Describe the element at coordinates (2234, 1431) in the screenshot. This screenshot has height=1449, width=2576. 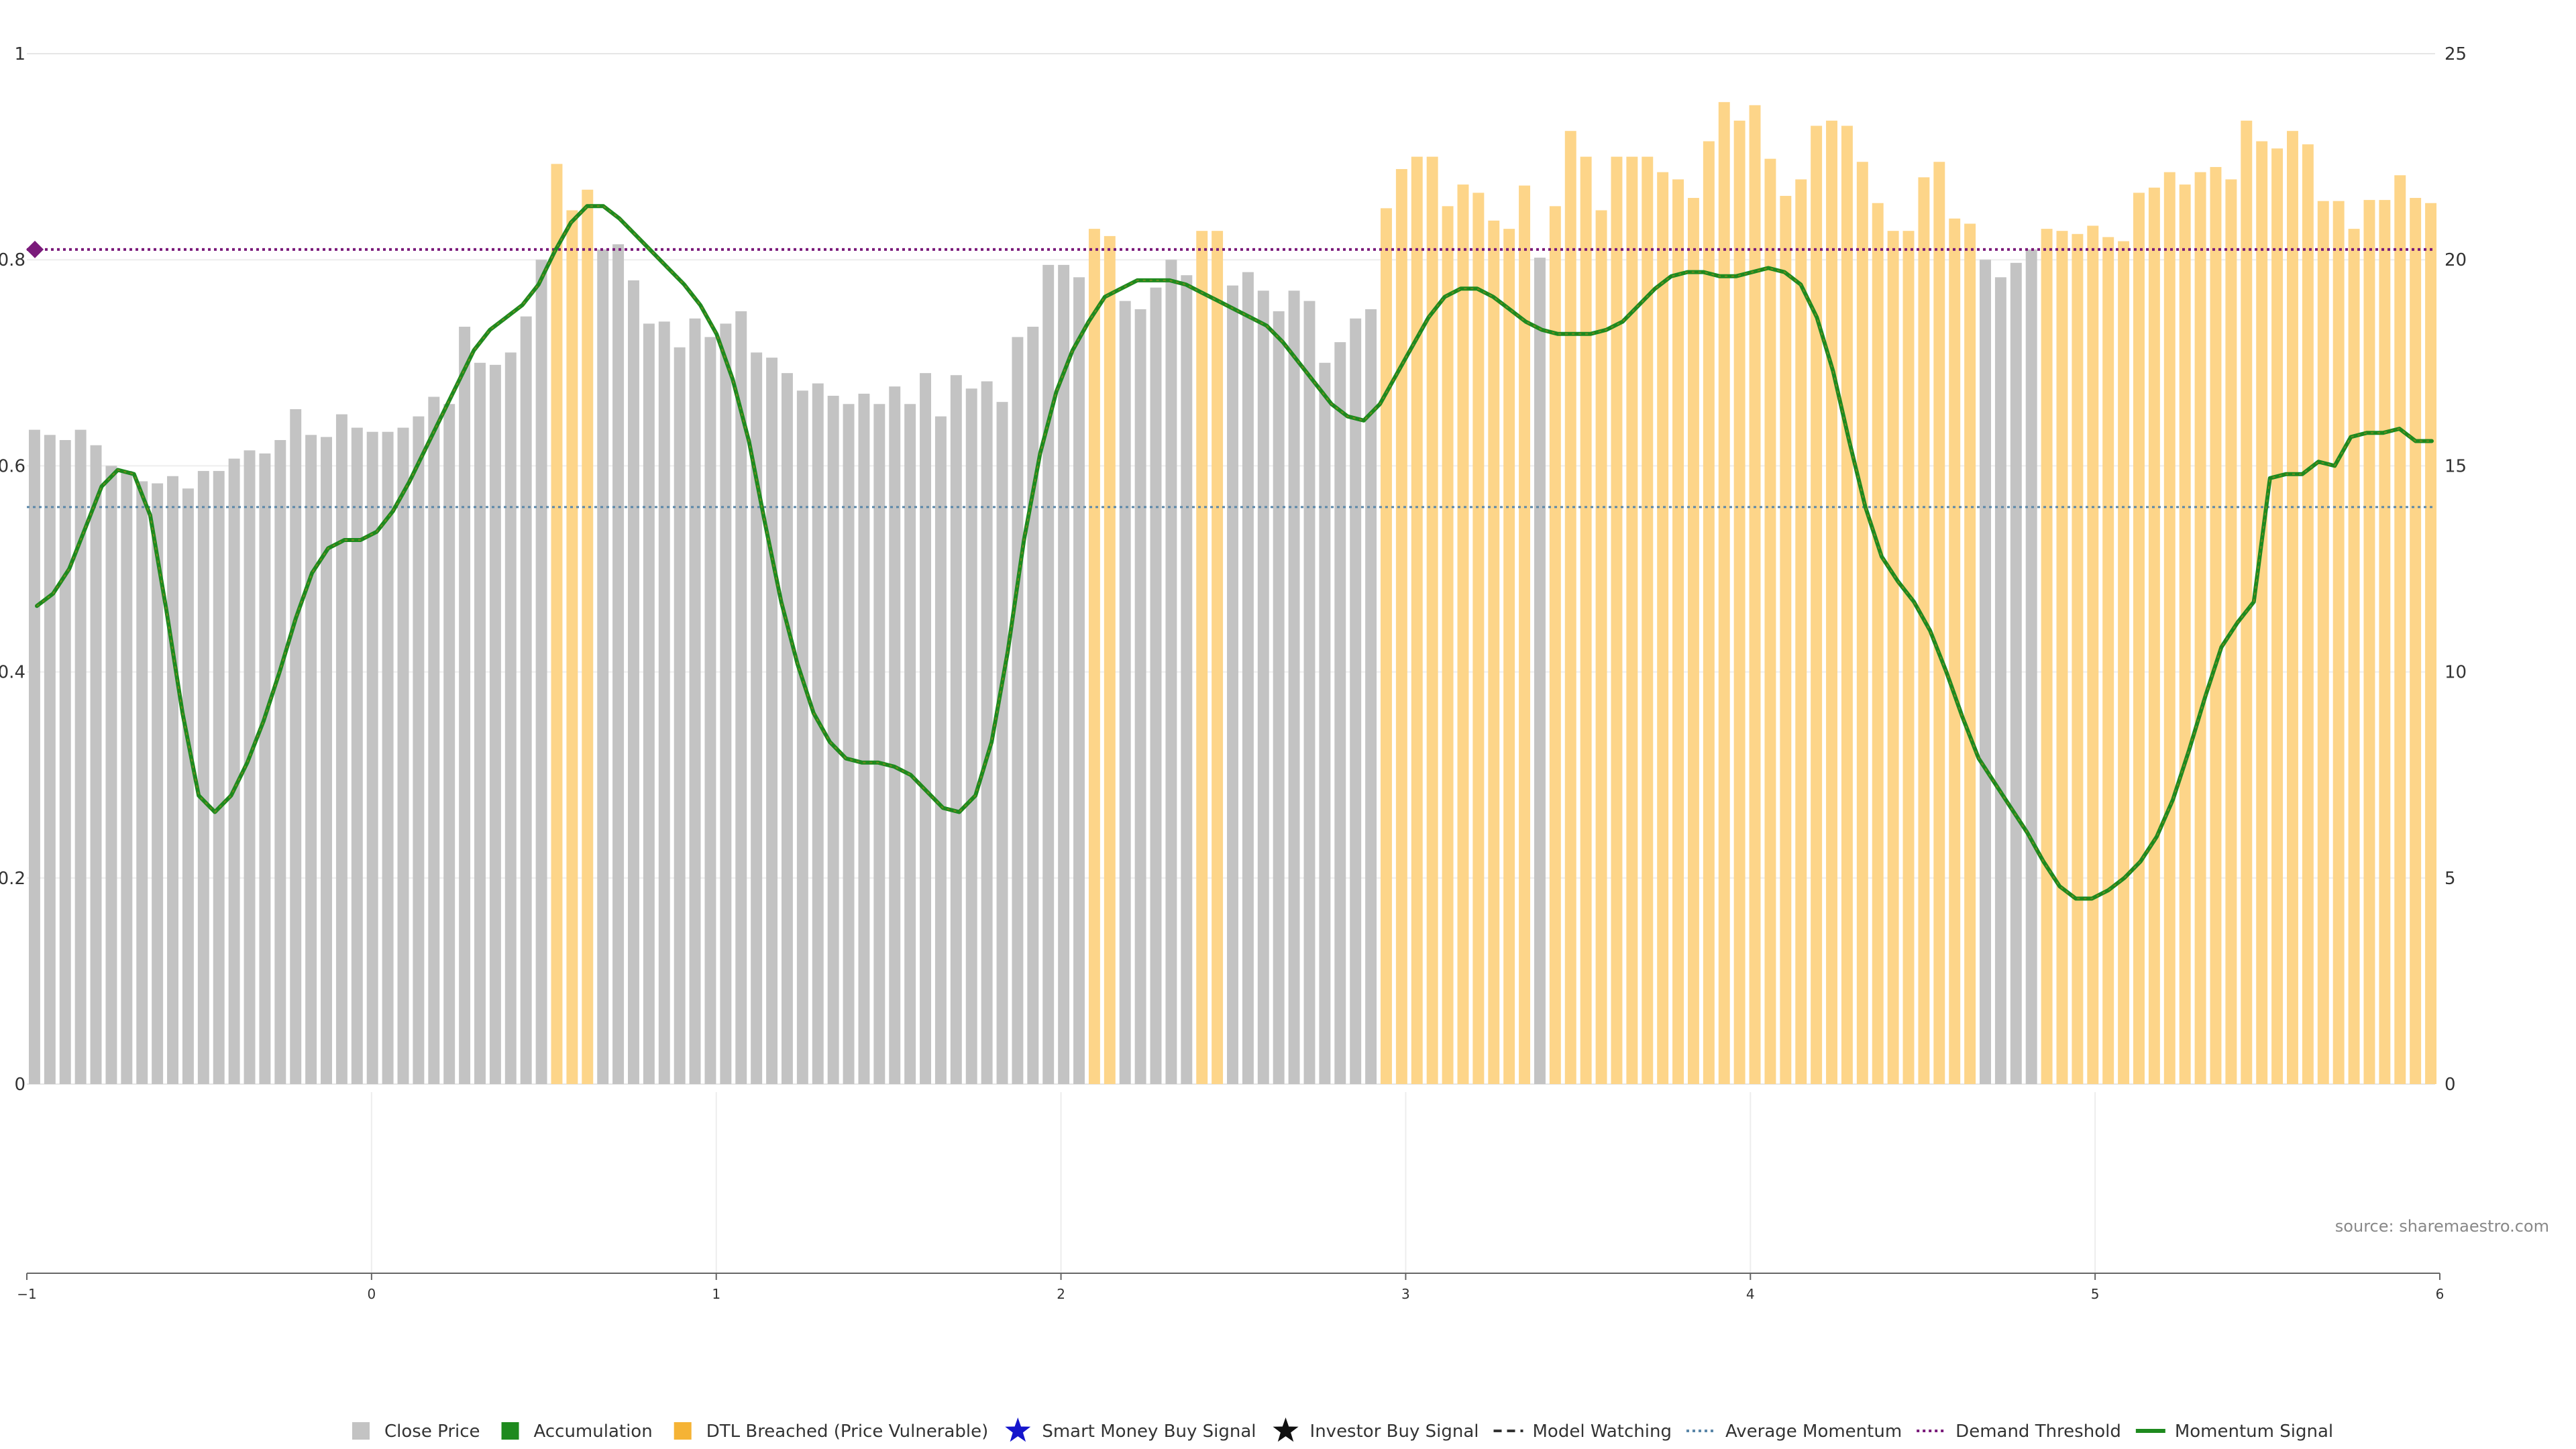
I see `legend-item: Momentum Signal` at that location.